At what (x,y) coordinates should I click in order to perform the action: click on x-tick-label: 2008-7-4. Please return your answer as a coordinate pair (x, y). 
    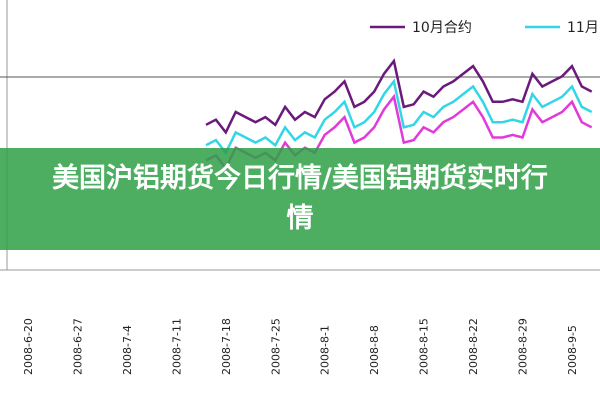
    Looking at the image, I should click on (127, 350).